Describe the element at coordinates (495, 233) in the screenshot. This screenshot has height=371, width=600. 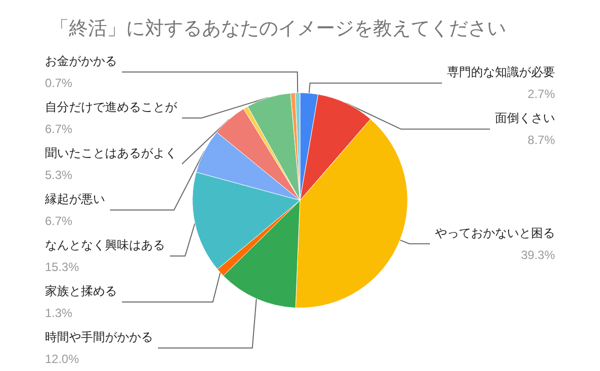
I see `slice-label: やっておかないと困る` at that location.